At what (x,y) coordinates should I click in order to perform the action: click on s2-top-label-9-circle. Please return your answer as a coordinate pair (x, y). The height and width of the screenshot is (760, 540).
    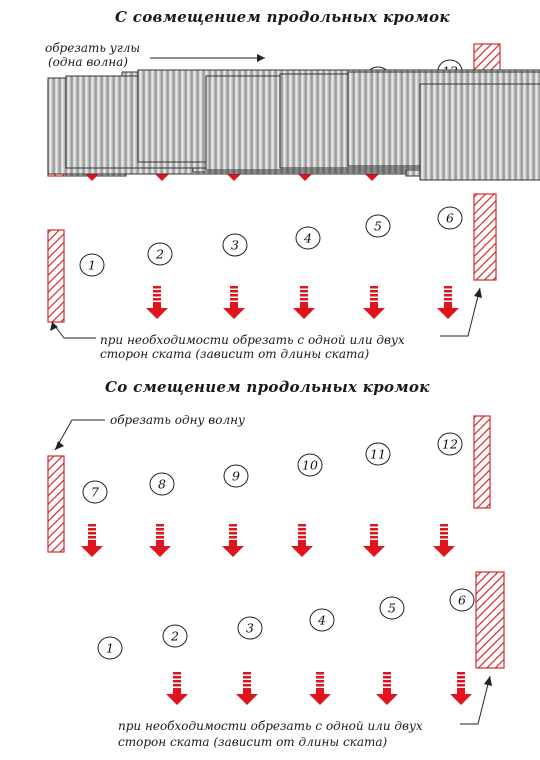
    Looking at the image, I should click on (236, 476).